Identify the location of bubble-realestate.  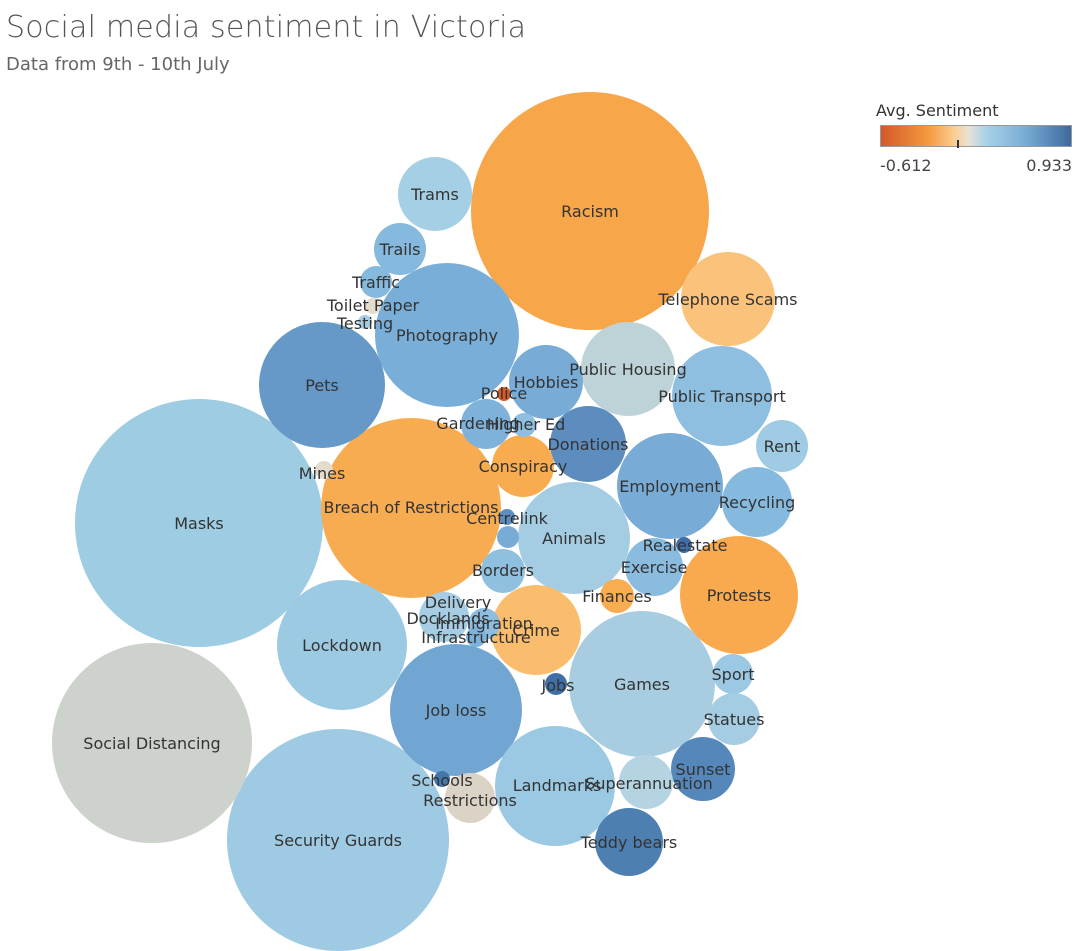
(684, 545).